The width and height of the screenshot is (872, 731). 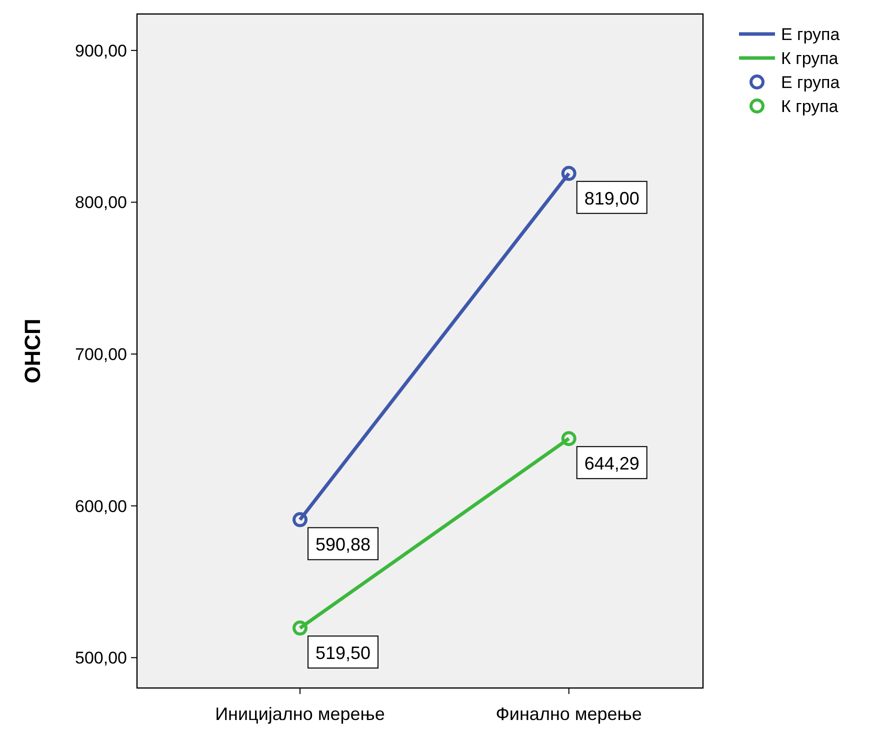 I want to click on x-tick-label: Иницијално мерење, so click(x=300, y=714).